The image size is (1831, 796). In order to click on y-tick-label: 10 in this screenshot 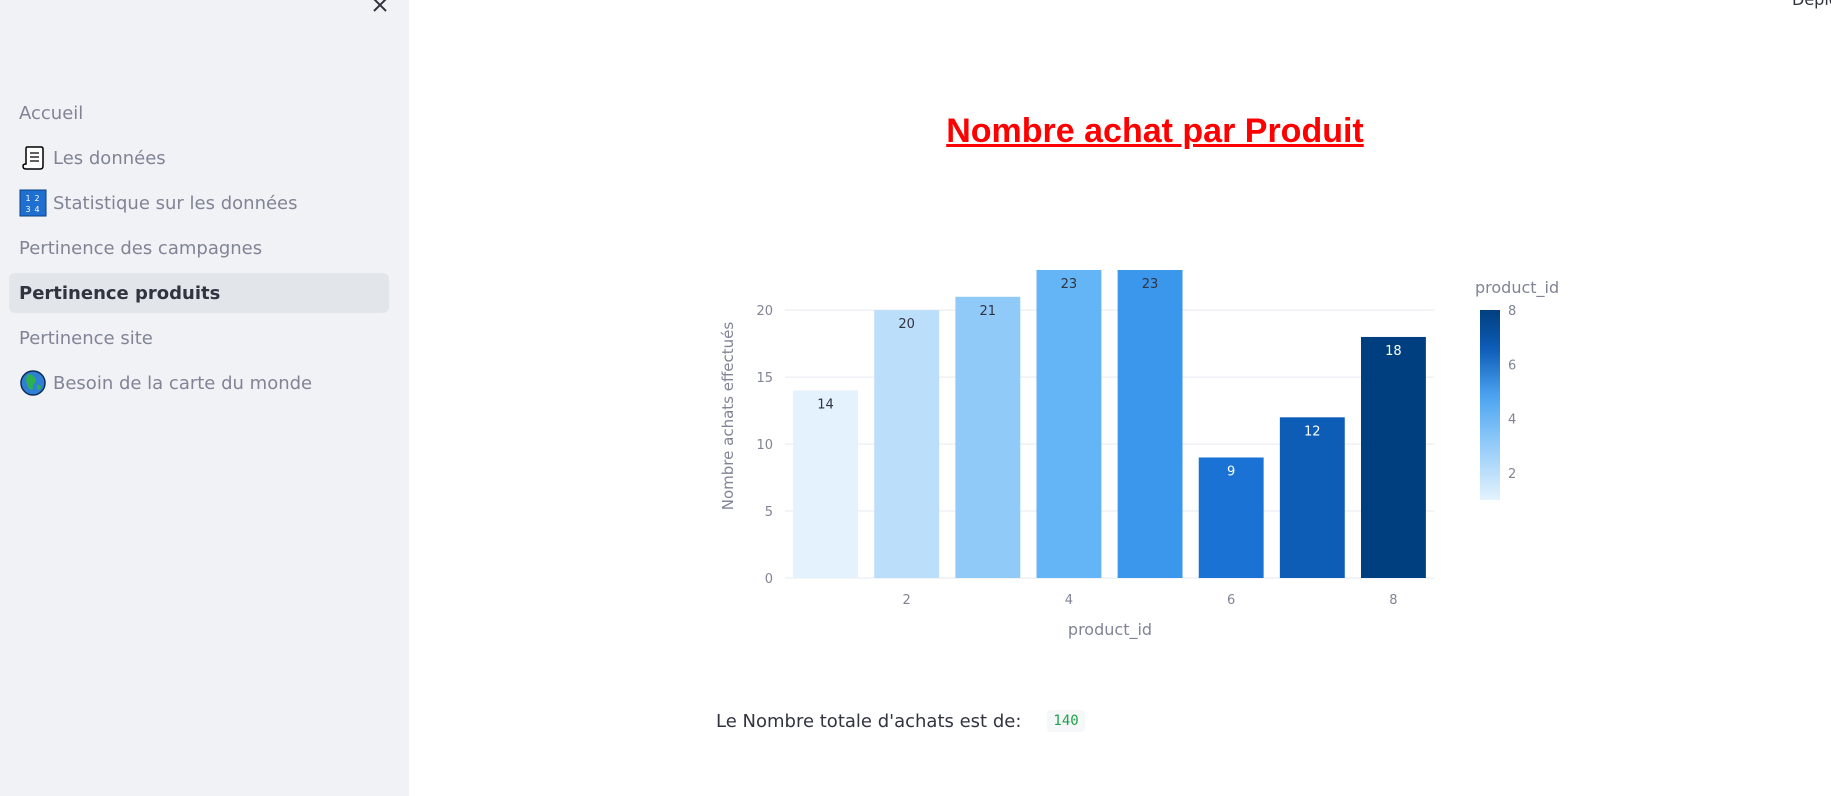, I will do `click(764, 445)`.